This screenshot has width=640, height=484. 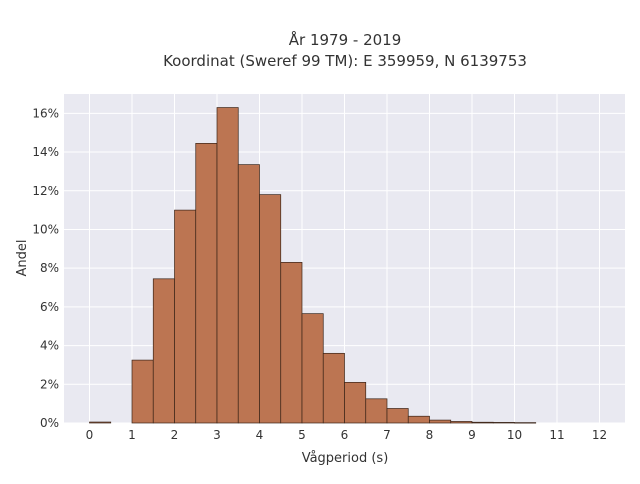 I want to click on x-tick-label: 6, so click(x=345, y=435).